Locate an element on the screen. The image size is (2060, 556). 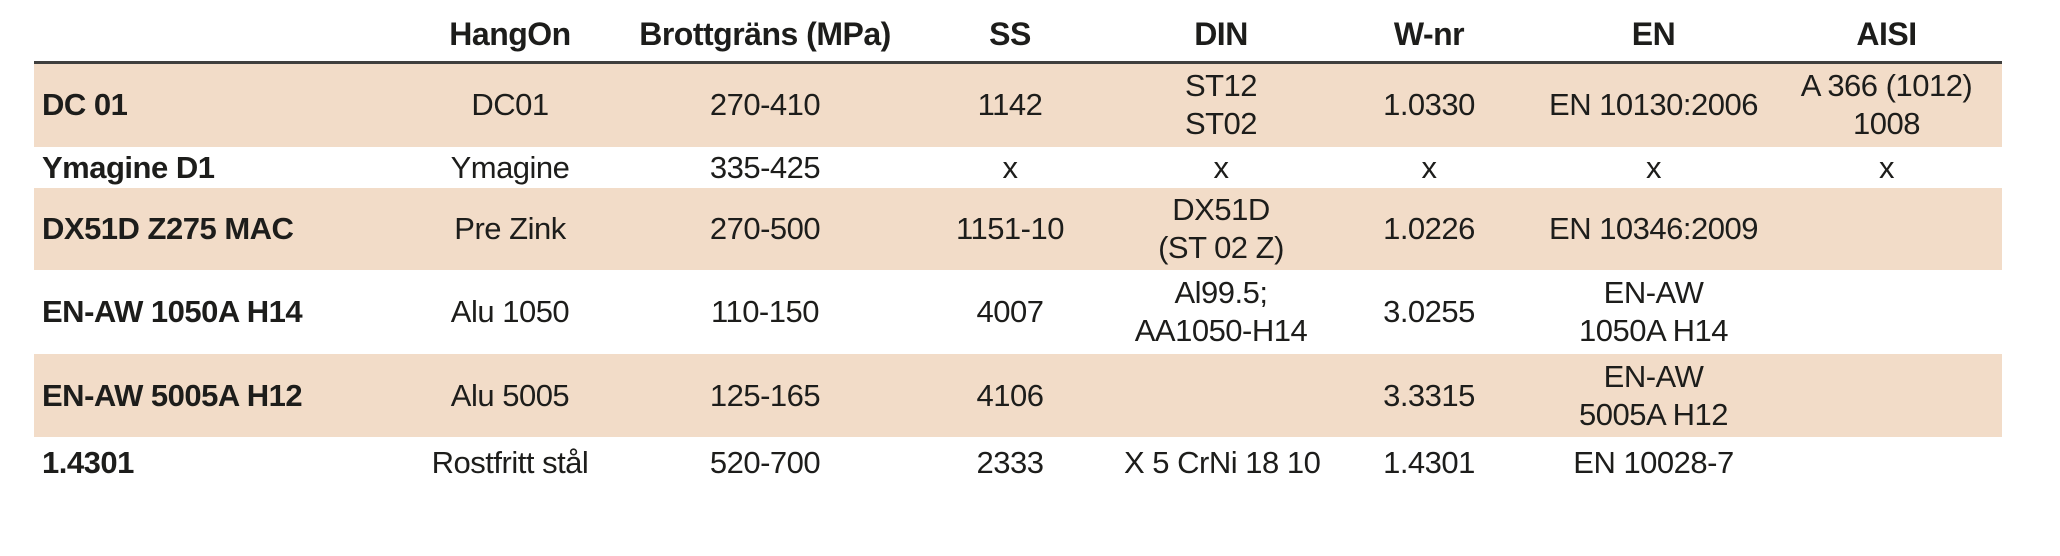
spec-cell: DX51D (ST 02 Z) is located at coordinates (1221, 229).